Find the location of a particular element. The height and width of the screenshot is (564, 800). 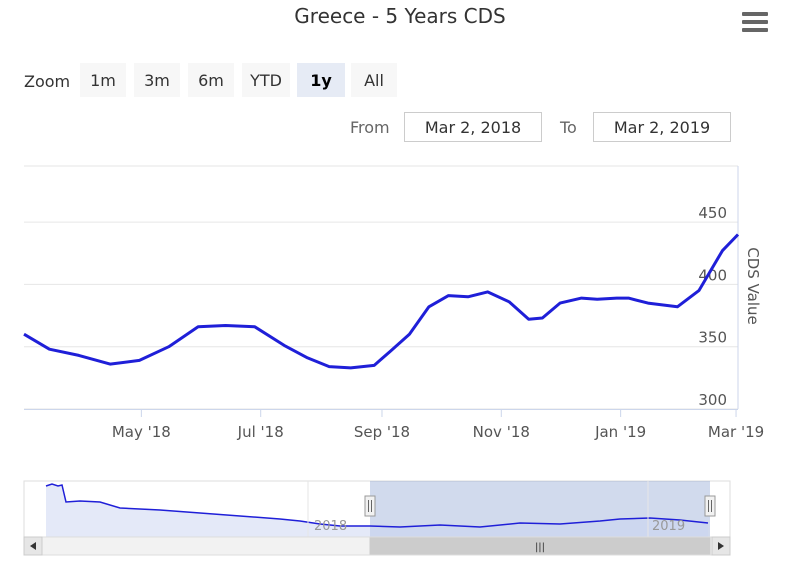

chart-title: Greece - 5 Years CDS is located at coordinates (400, 16).